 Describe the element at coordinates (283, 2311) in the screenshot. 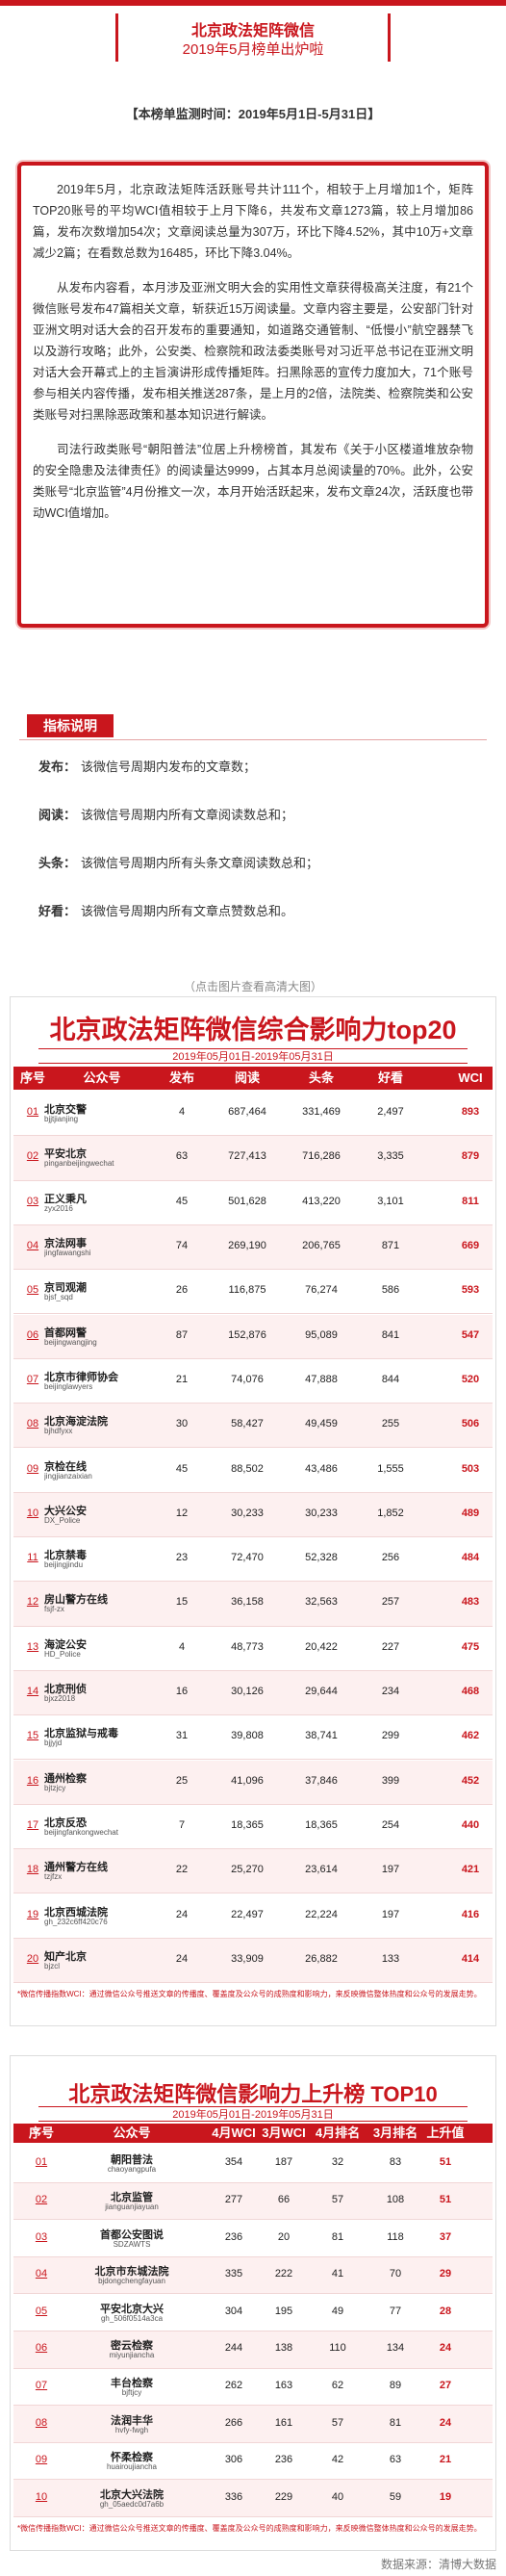

I see `cell: 195` at that location.